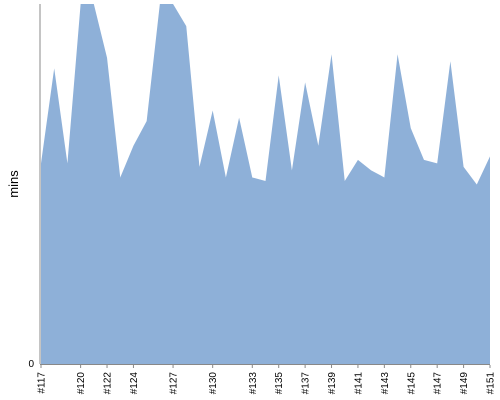 This screenshot has width=500, height=400. What do you see at coordinates (306, 383) in the screenshot?
I see `x-tick-label: #137` at bounding box center [306, 383].